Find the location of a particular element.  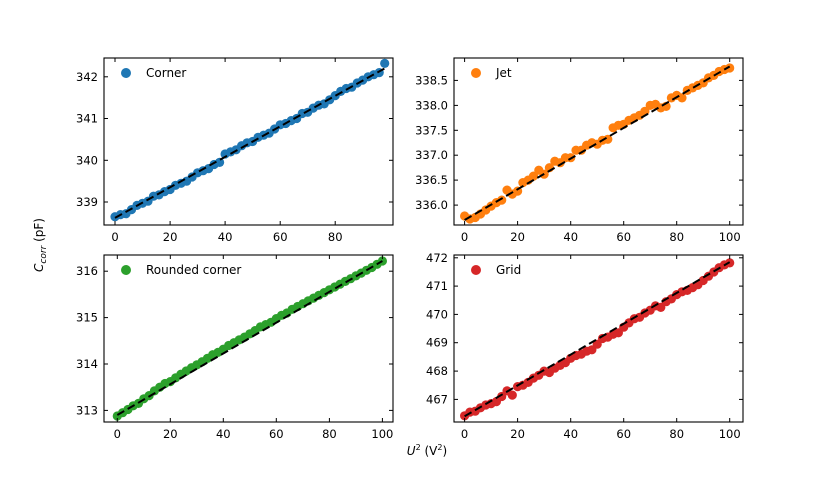

subplot-3: 0 20 40 60 80 100 313 314 315 316 Rounded corner is located at coordinates (235, 347).